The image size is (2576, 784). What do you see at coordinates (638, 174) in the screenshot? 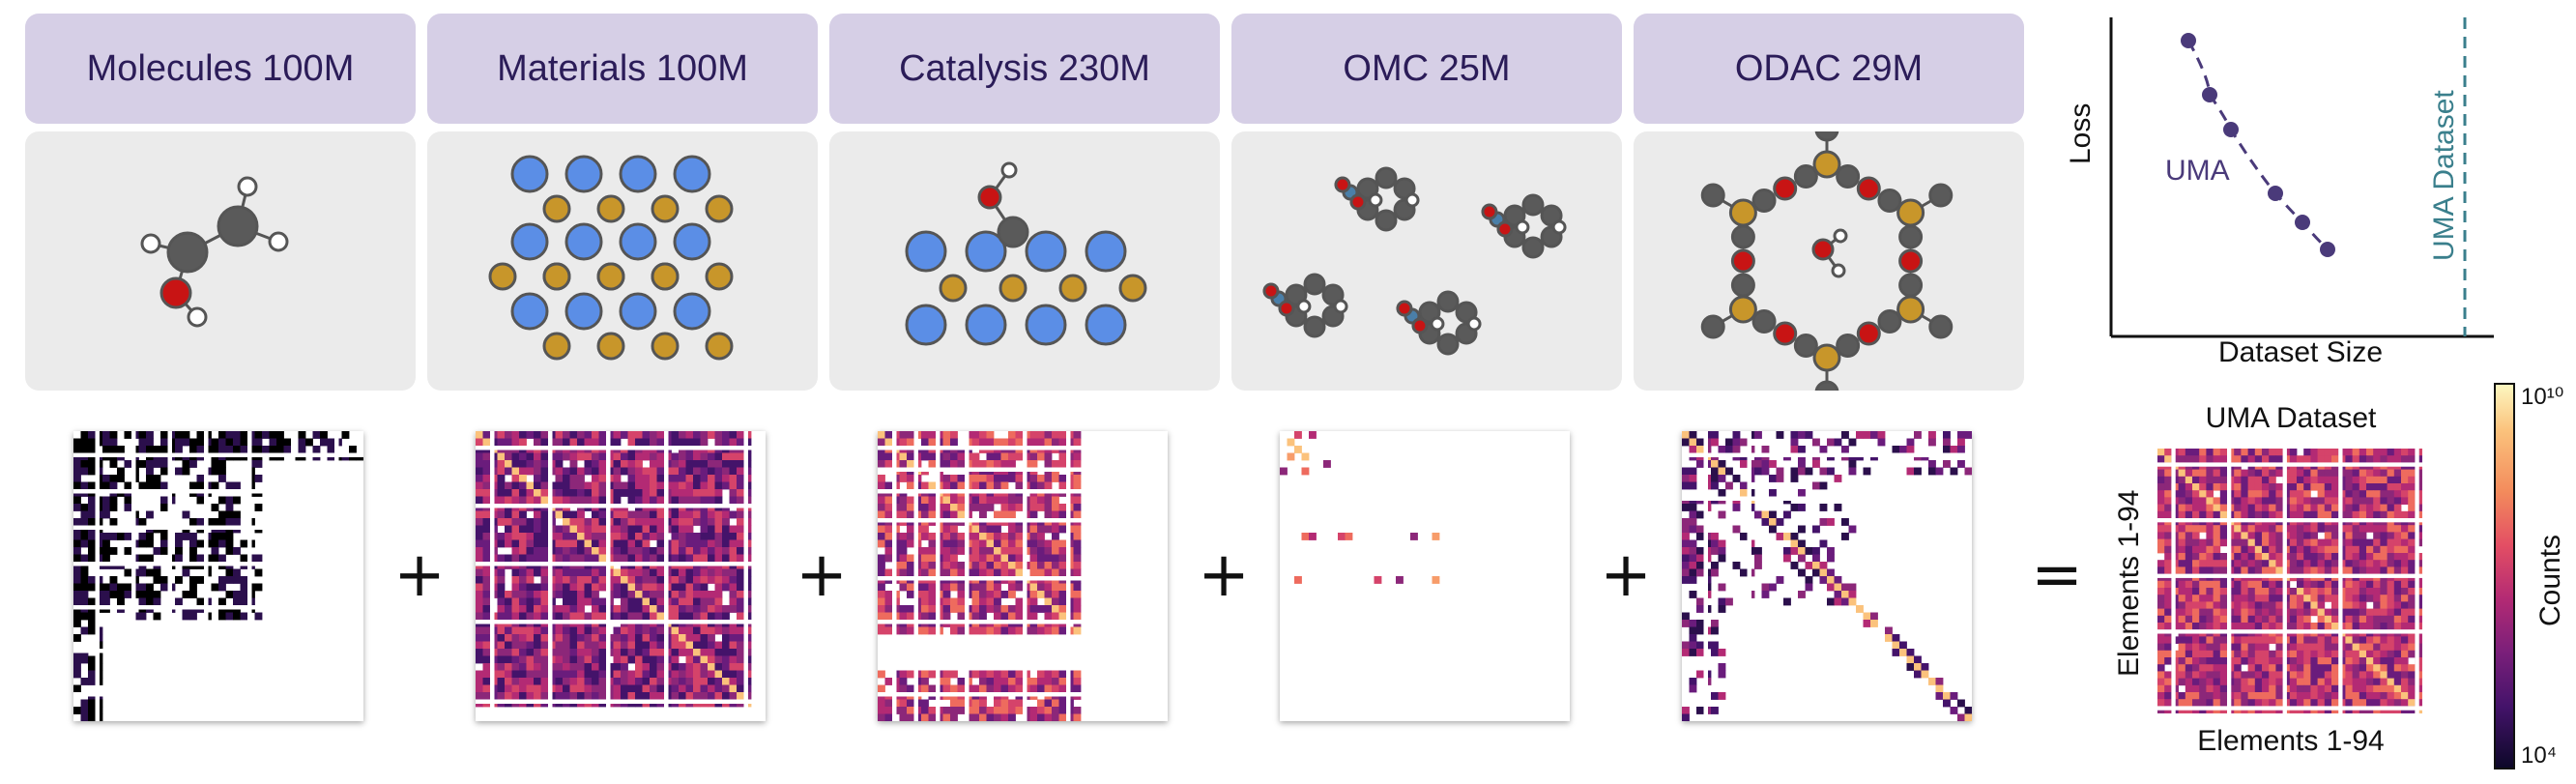
I see `metal-atom` at bounding box center [638, 174].